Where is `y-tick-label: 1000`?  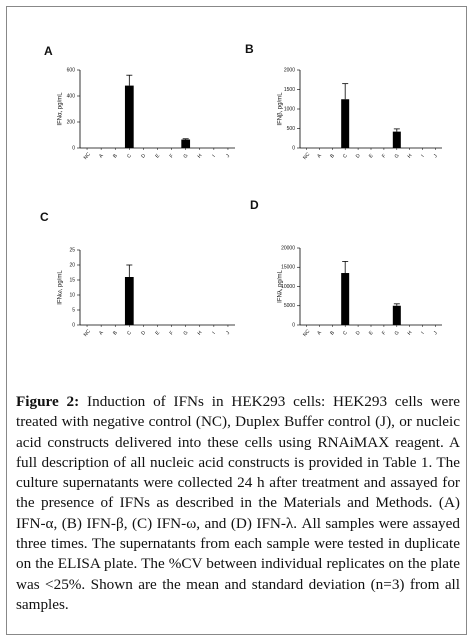
y-tick-label: 1000 is located at coordinates (289, 109).